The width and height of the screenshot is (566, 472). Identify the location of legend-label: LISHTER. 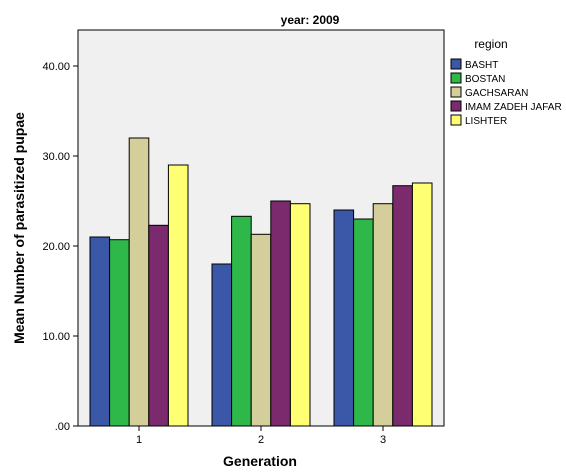
(486, 121).